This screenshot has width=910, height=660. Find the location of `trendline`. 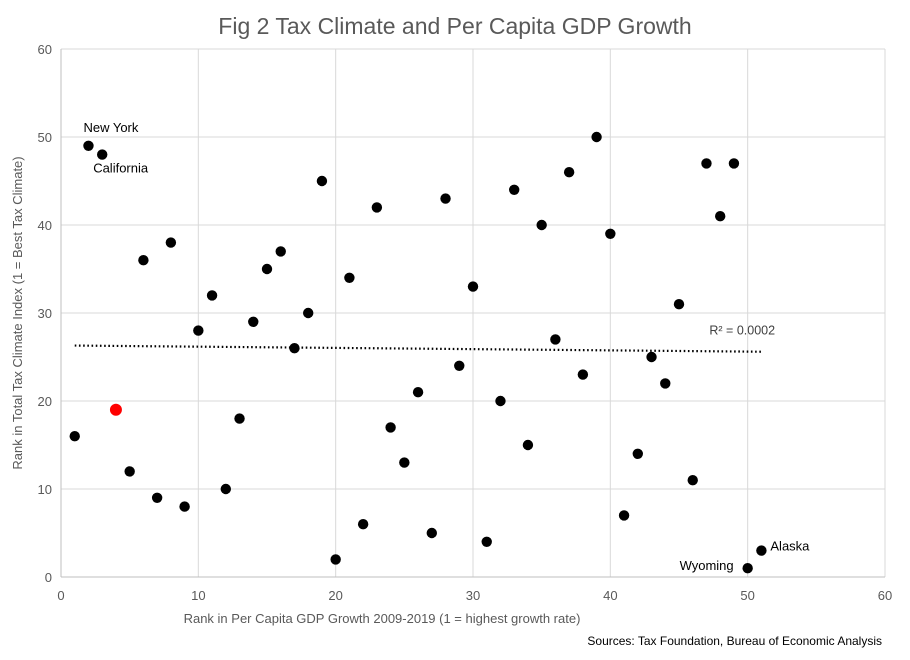

trendline is located at coordinates (418, 348).